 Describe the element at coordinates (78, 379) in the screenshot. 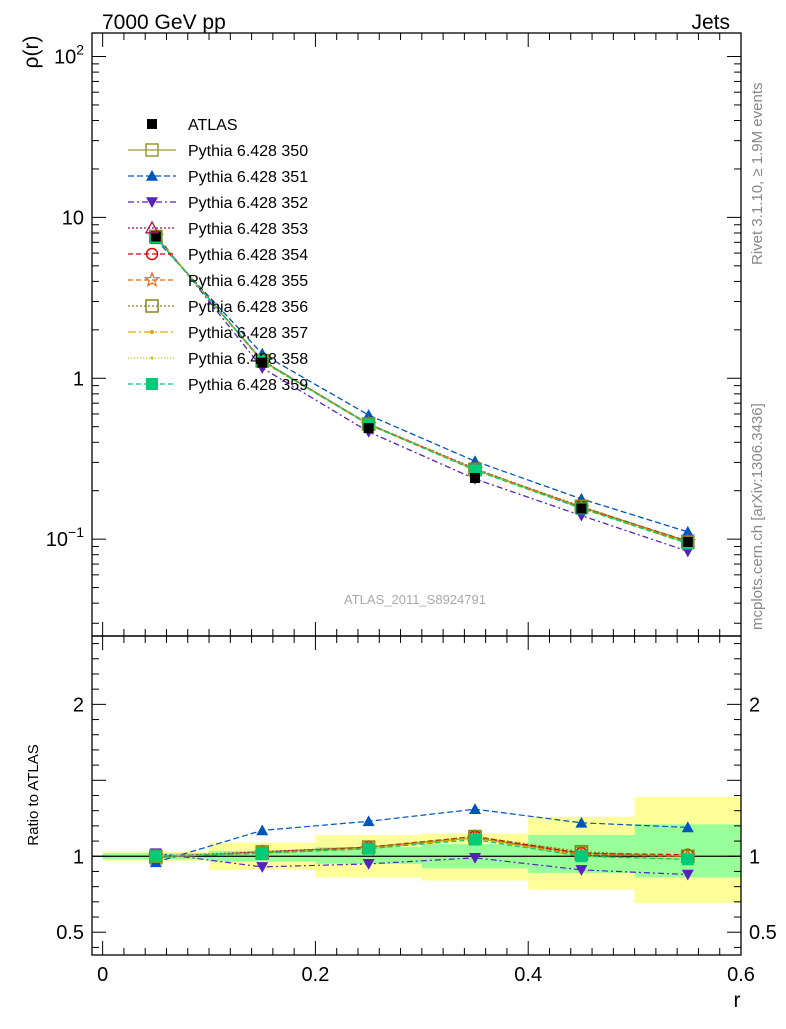

I see `main-ytick-label: 1` at that location.